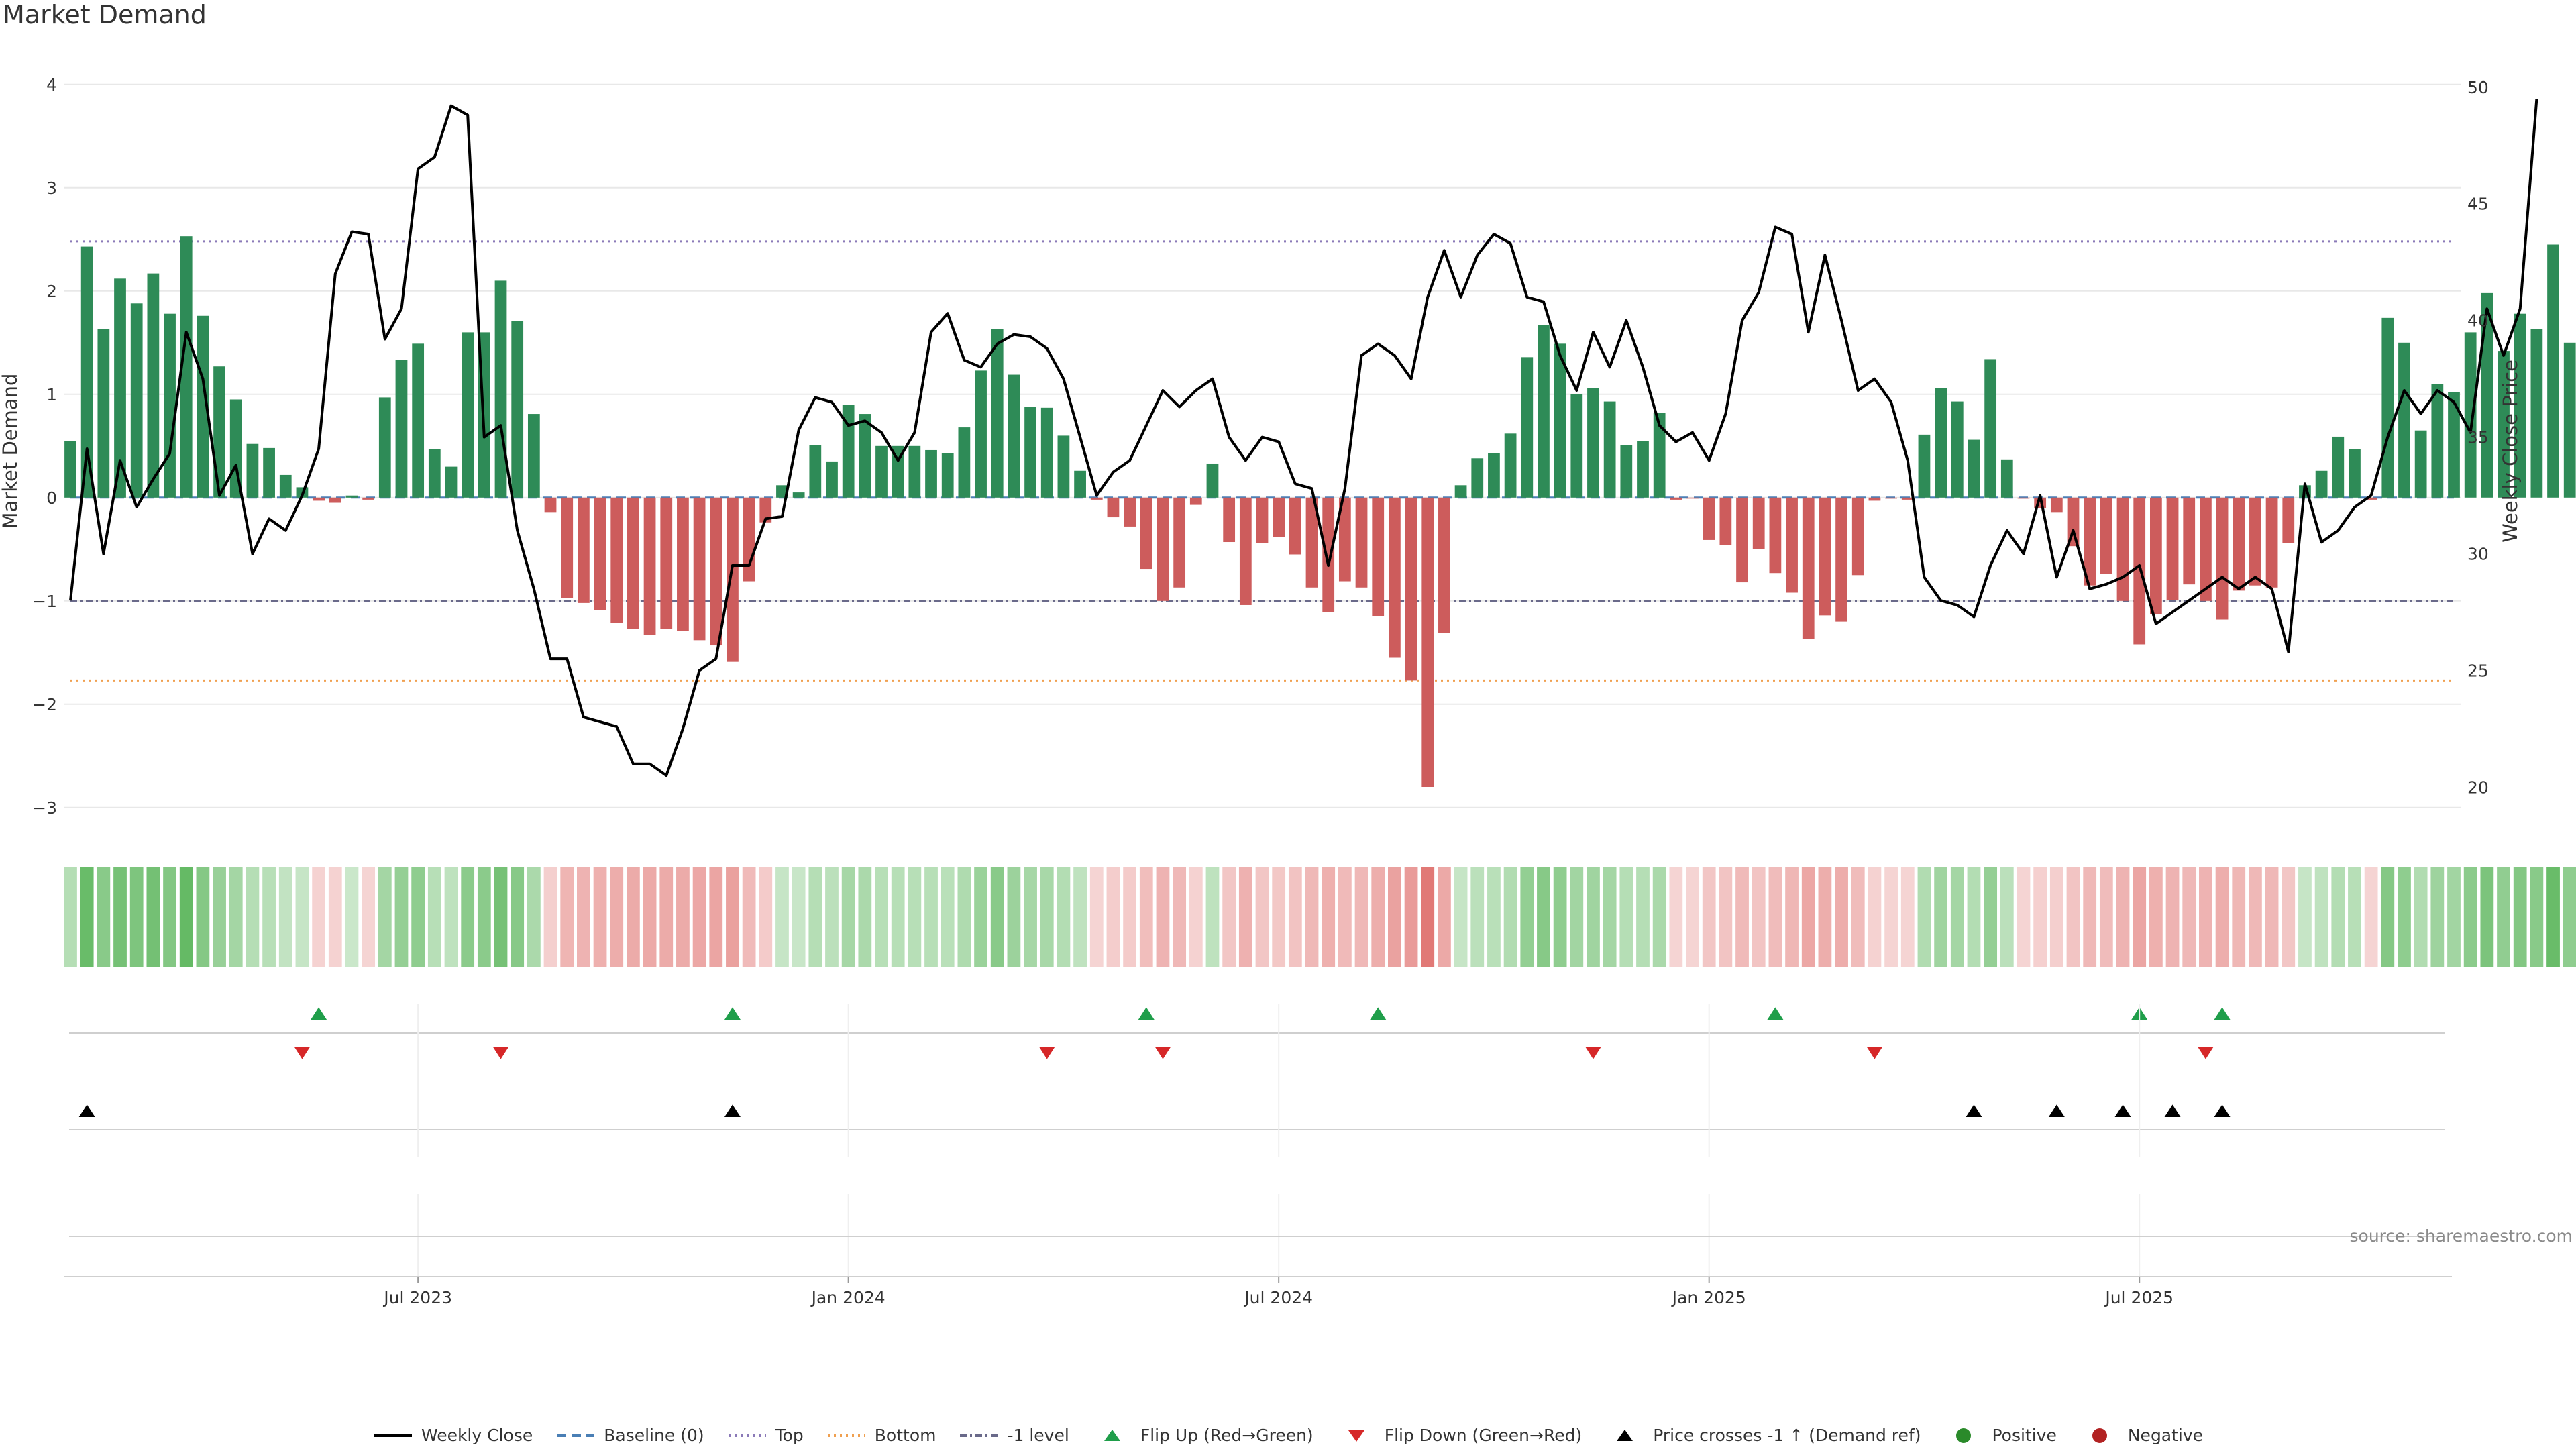  What do you see at coordinates (2478, 87) in the screenshot?
I see `y2-tick-label: 50` at bounding box center [2478, 87].